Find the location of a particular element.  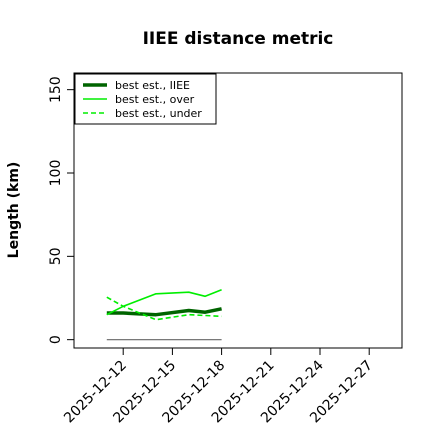

legend-label: best est., under is located at coordinates (158, 113).